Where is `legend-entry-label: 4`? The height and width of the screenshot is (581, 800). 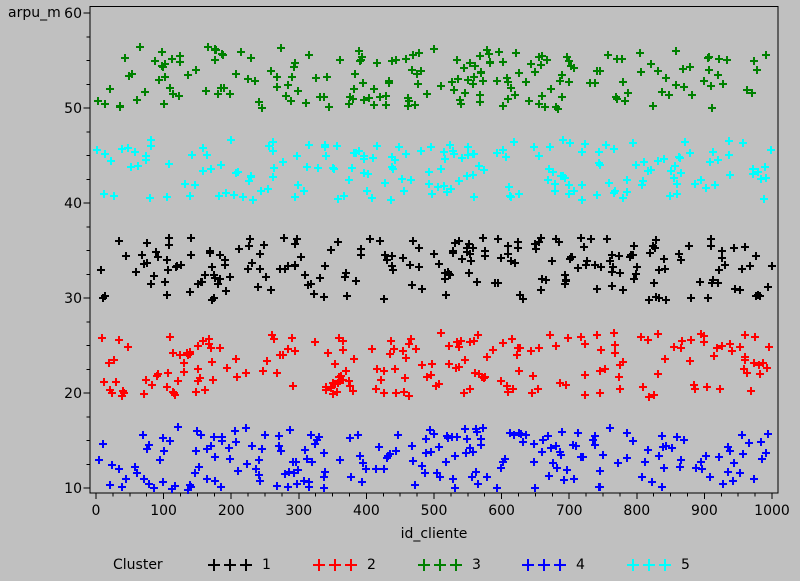 legend-entry-label: 4 is located at coordinates (580, 565).